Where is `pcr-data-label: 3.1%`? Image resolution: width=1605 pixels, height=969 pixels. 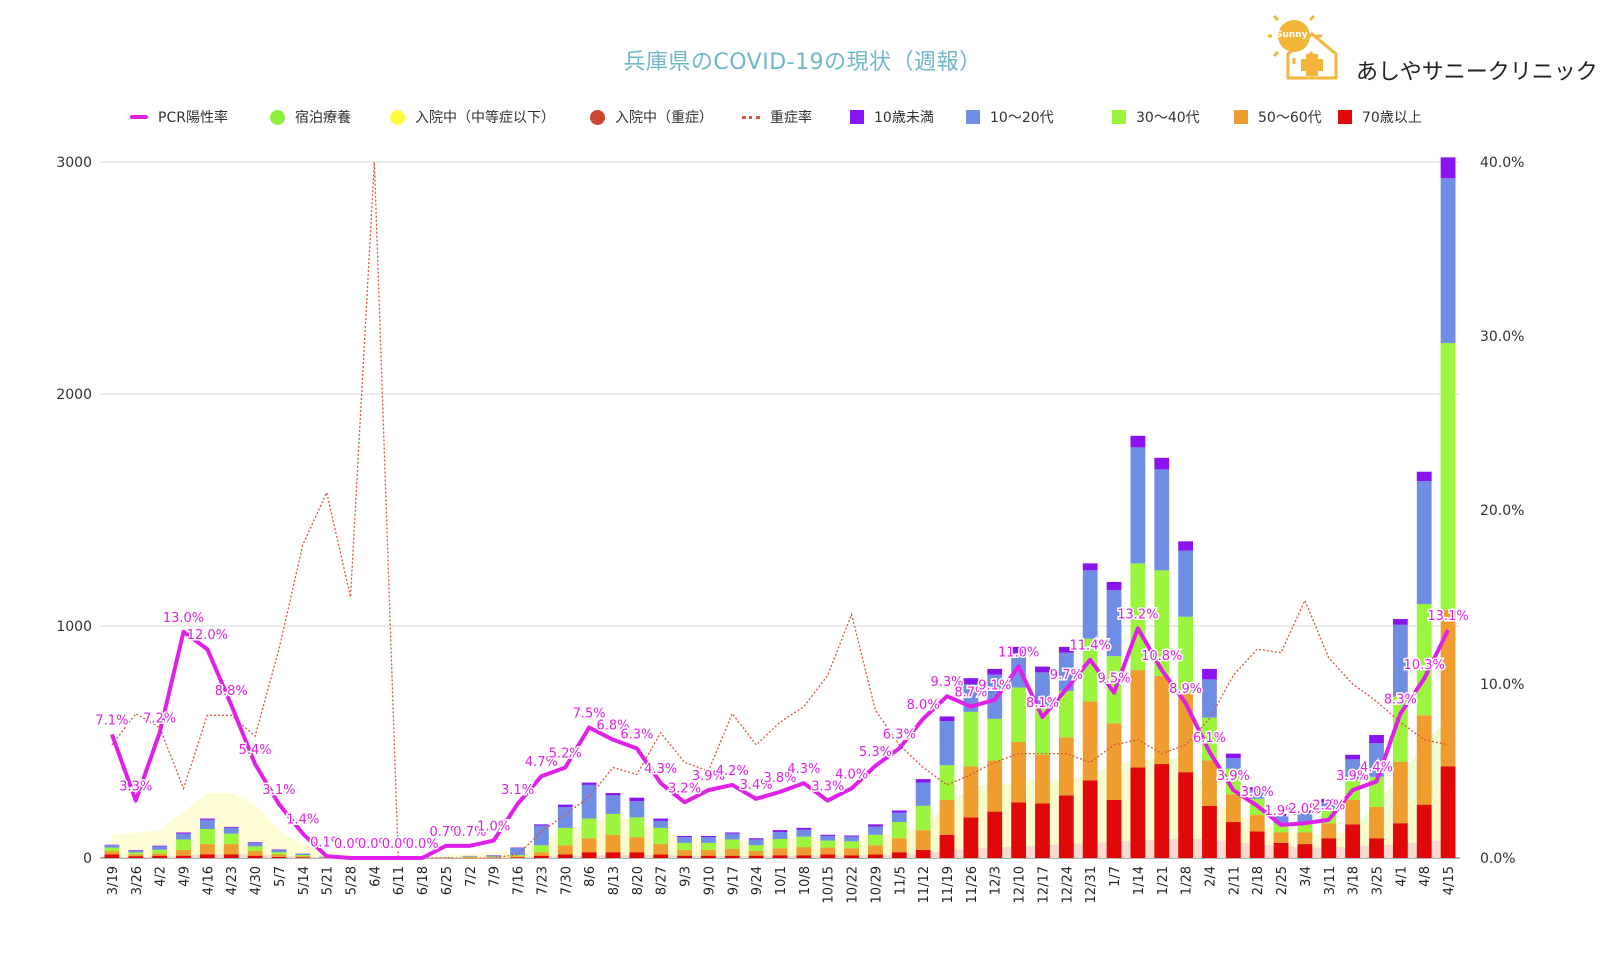 pcr-data-label: 3.1% is located at coordinates (278, 790).